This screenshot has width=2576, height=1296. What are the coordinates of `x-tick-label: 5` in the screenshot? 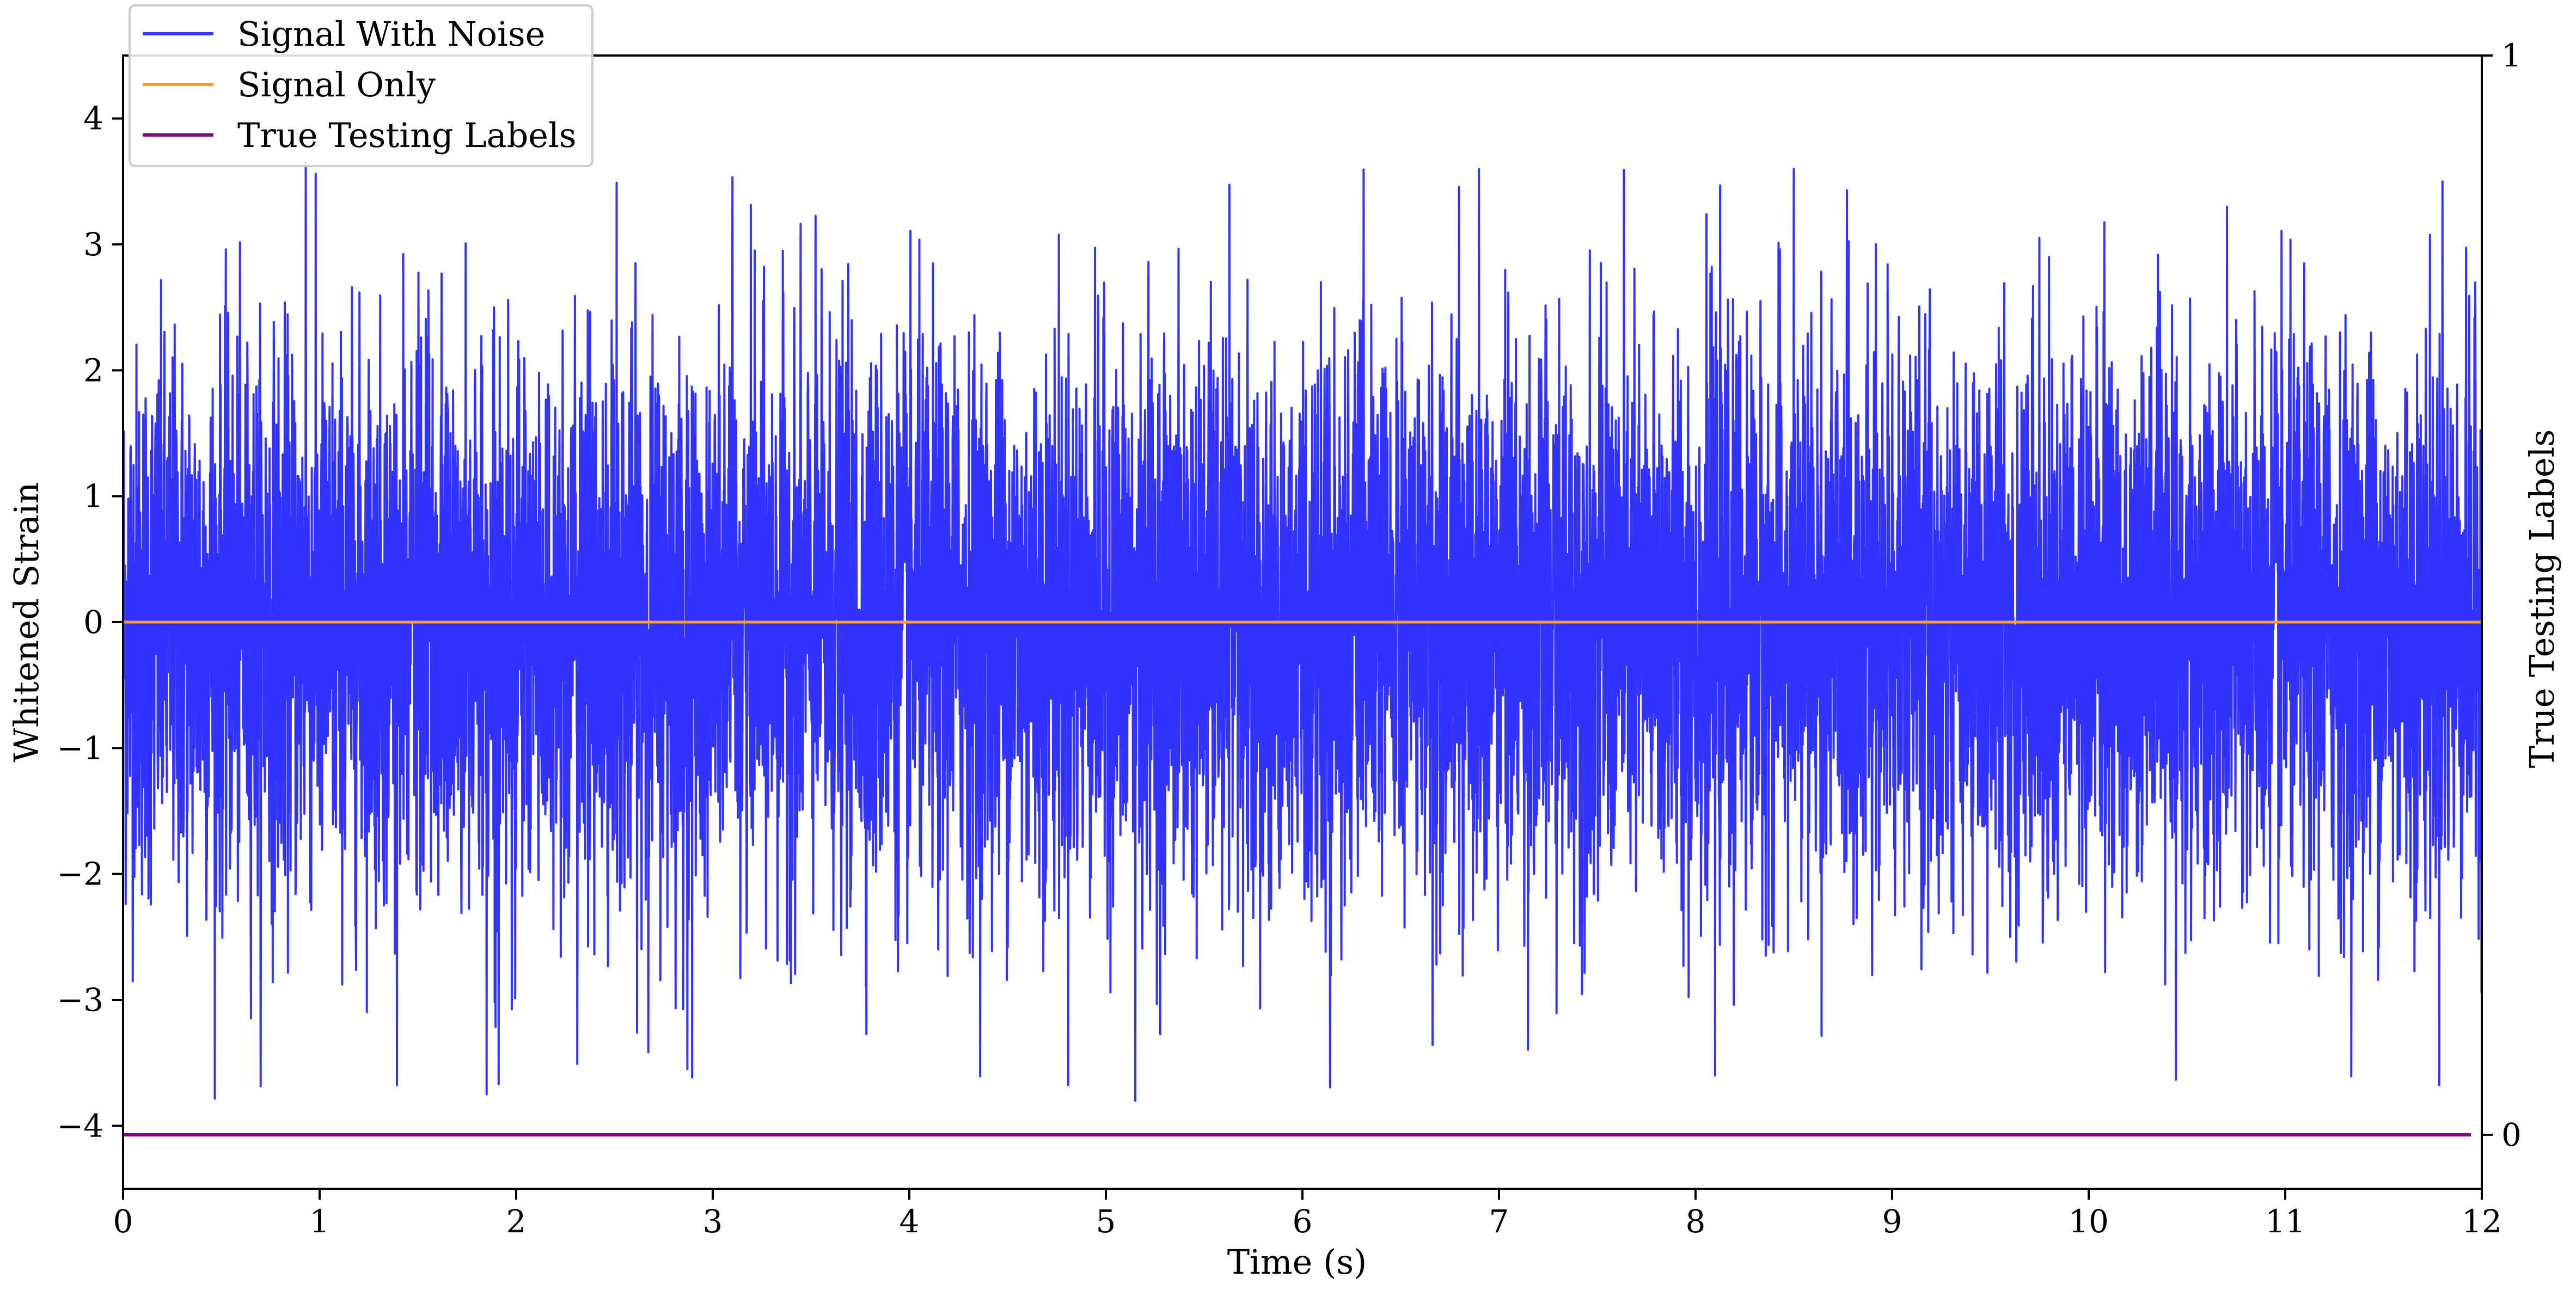 It's located at (1106, 1221).